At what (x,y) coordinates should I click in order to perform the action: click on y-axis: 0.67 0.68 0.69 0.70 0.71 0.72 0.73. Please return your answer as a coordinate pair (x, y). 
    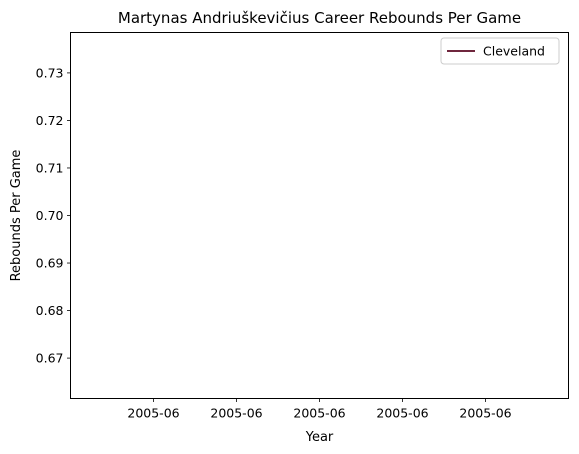
    Looking at the image, I should click on (53, 215).